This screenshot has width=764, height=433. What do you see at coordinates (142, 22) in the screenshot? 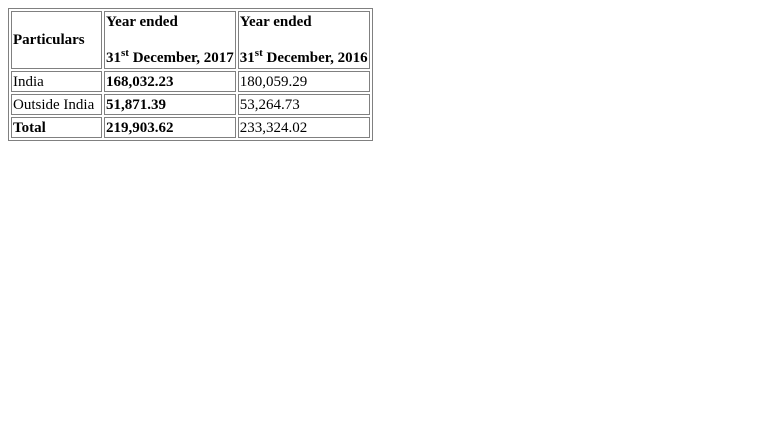
I see `header-2017-period: Year ended` at bounding box center [142, 22].